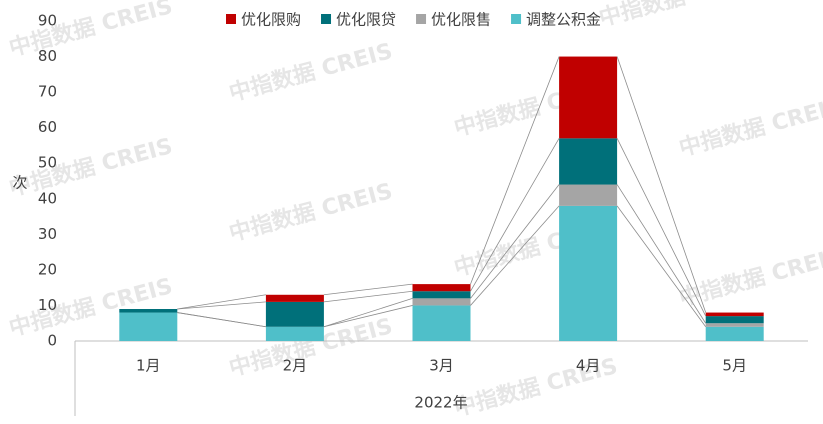 This screenshot has width=823, height=424. What do you see at coordinates (461, 20) in the screenshot?
I see `legend-label: 优化限售` at bounding box center [461, 20].